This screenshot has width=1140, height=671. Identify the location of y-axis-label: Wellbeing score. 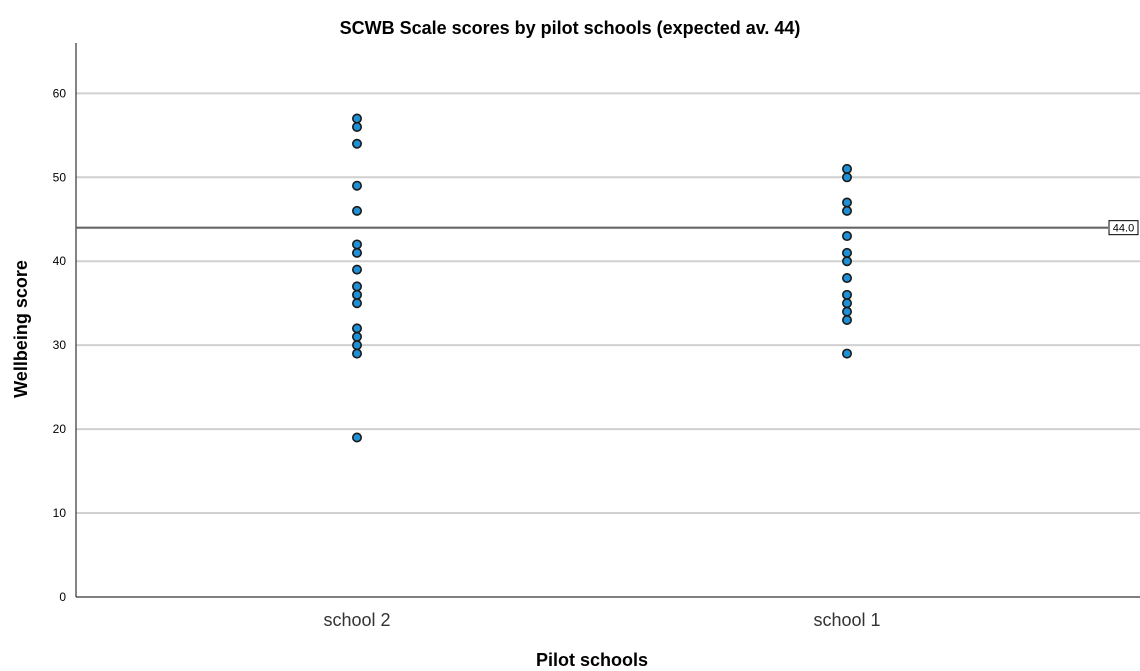
(21, 329).